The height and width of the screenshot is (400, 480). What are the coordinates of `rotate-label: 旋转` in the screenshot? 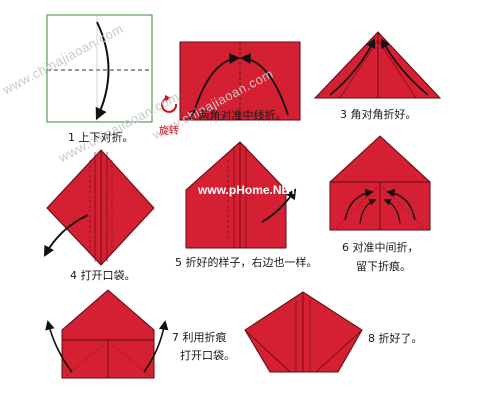 It's located at (169, 131).